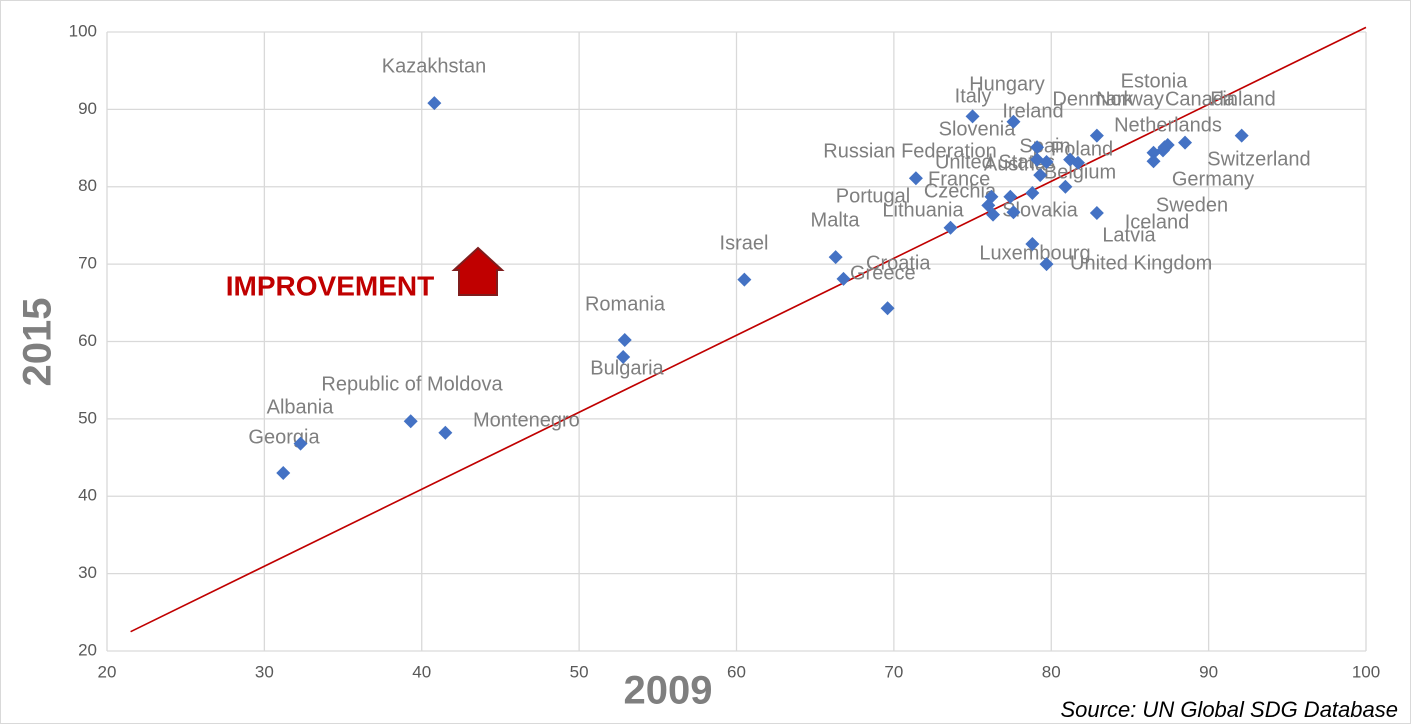 This screenshot has width=1411, height=724. What do you see at coordinates (873, 196) in the screenshot?
I see `point-label: Portugal` at bounding box center [873, 196].